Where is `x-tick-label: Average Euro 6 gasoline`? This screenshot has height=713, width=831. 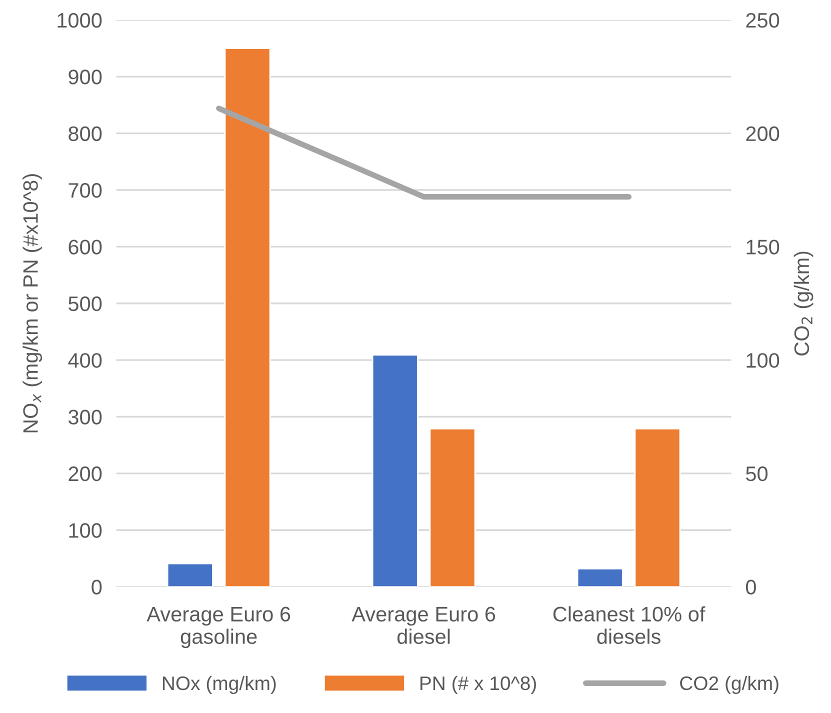 x-tick-label: Average Euro 6 gasoline is located at coordinates (218, 627).